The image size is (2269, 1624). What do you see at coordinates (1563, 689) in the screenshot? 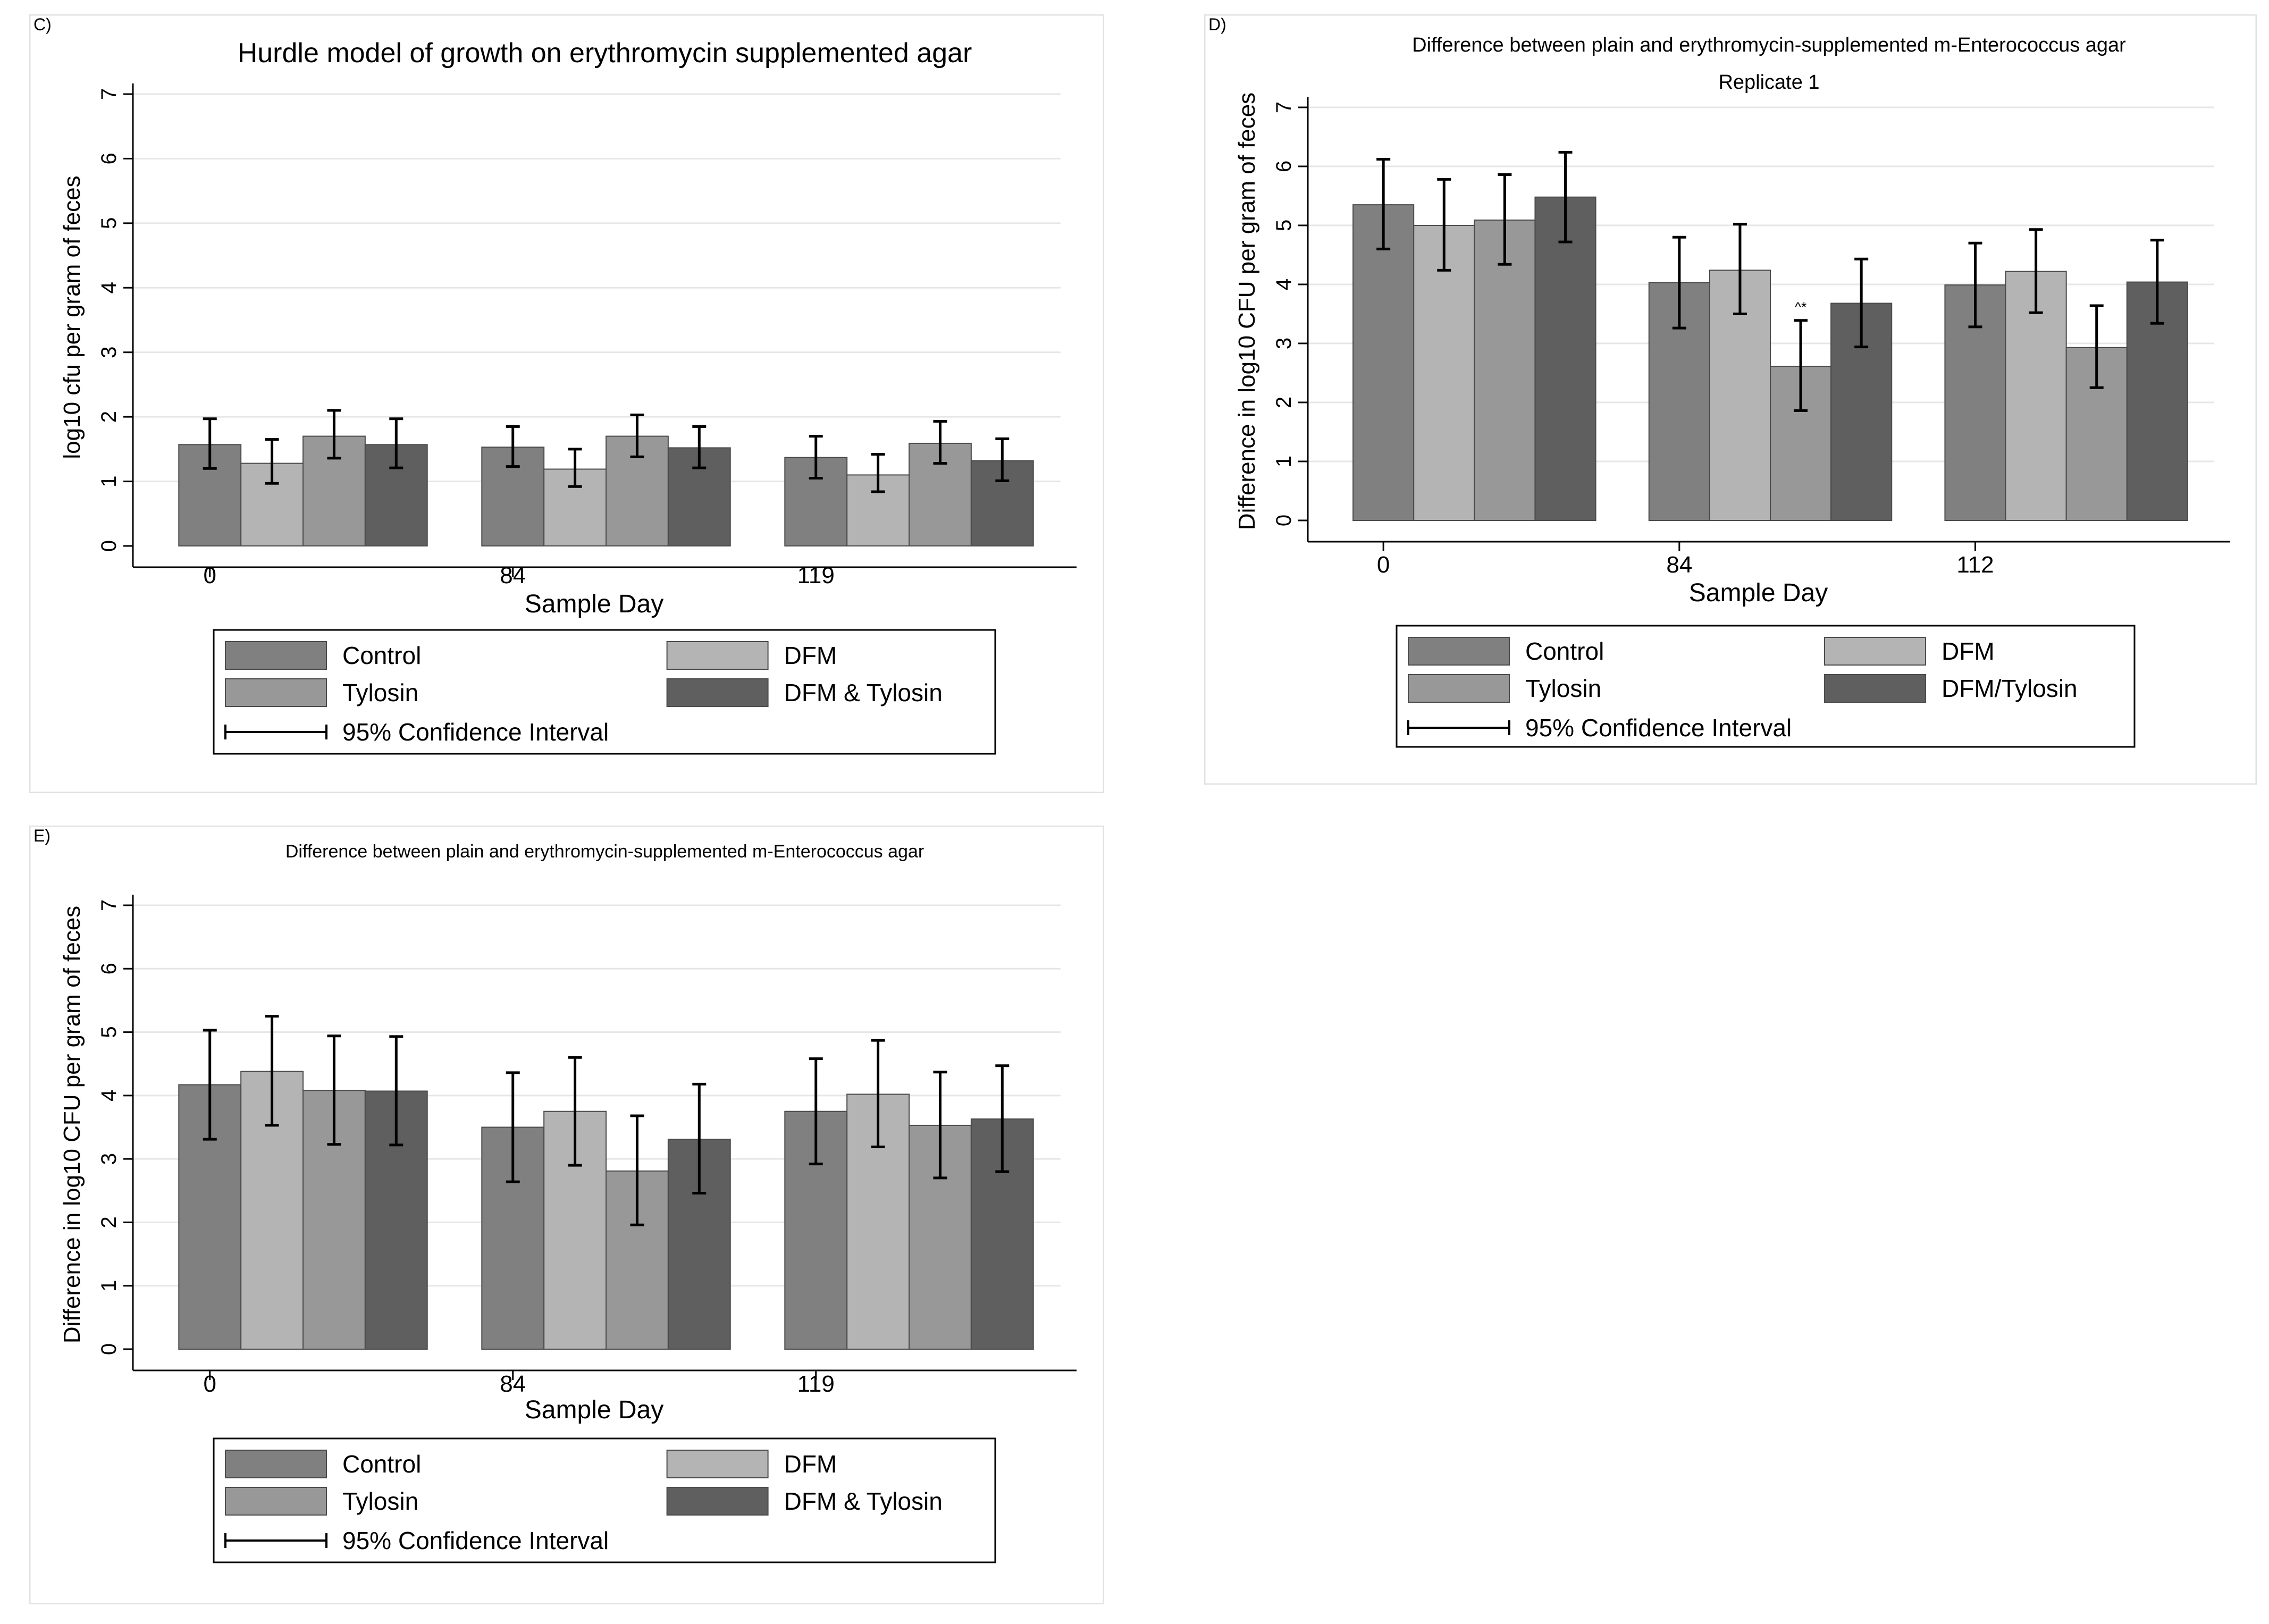
I see `legend-tylosin-label: Tylosin` at bounding box center [1563, 689].